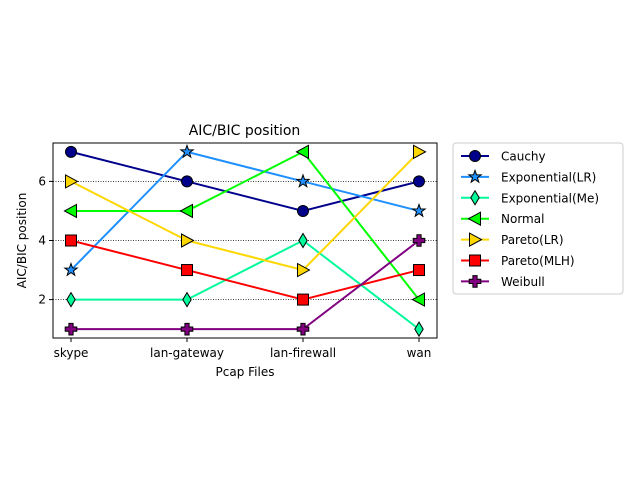 Image resolution: width=640 pixels, height=484 pixels. Describe the element at coordinates (22, 241) in the screenshot. I see `y-axis-label: AIC/BIC position` at that location.